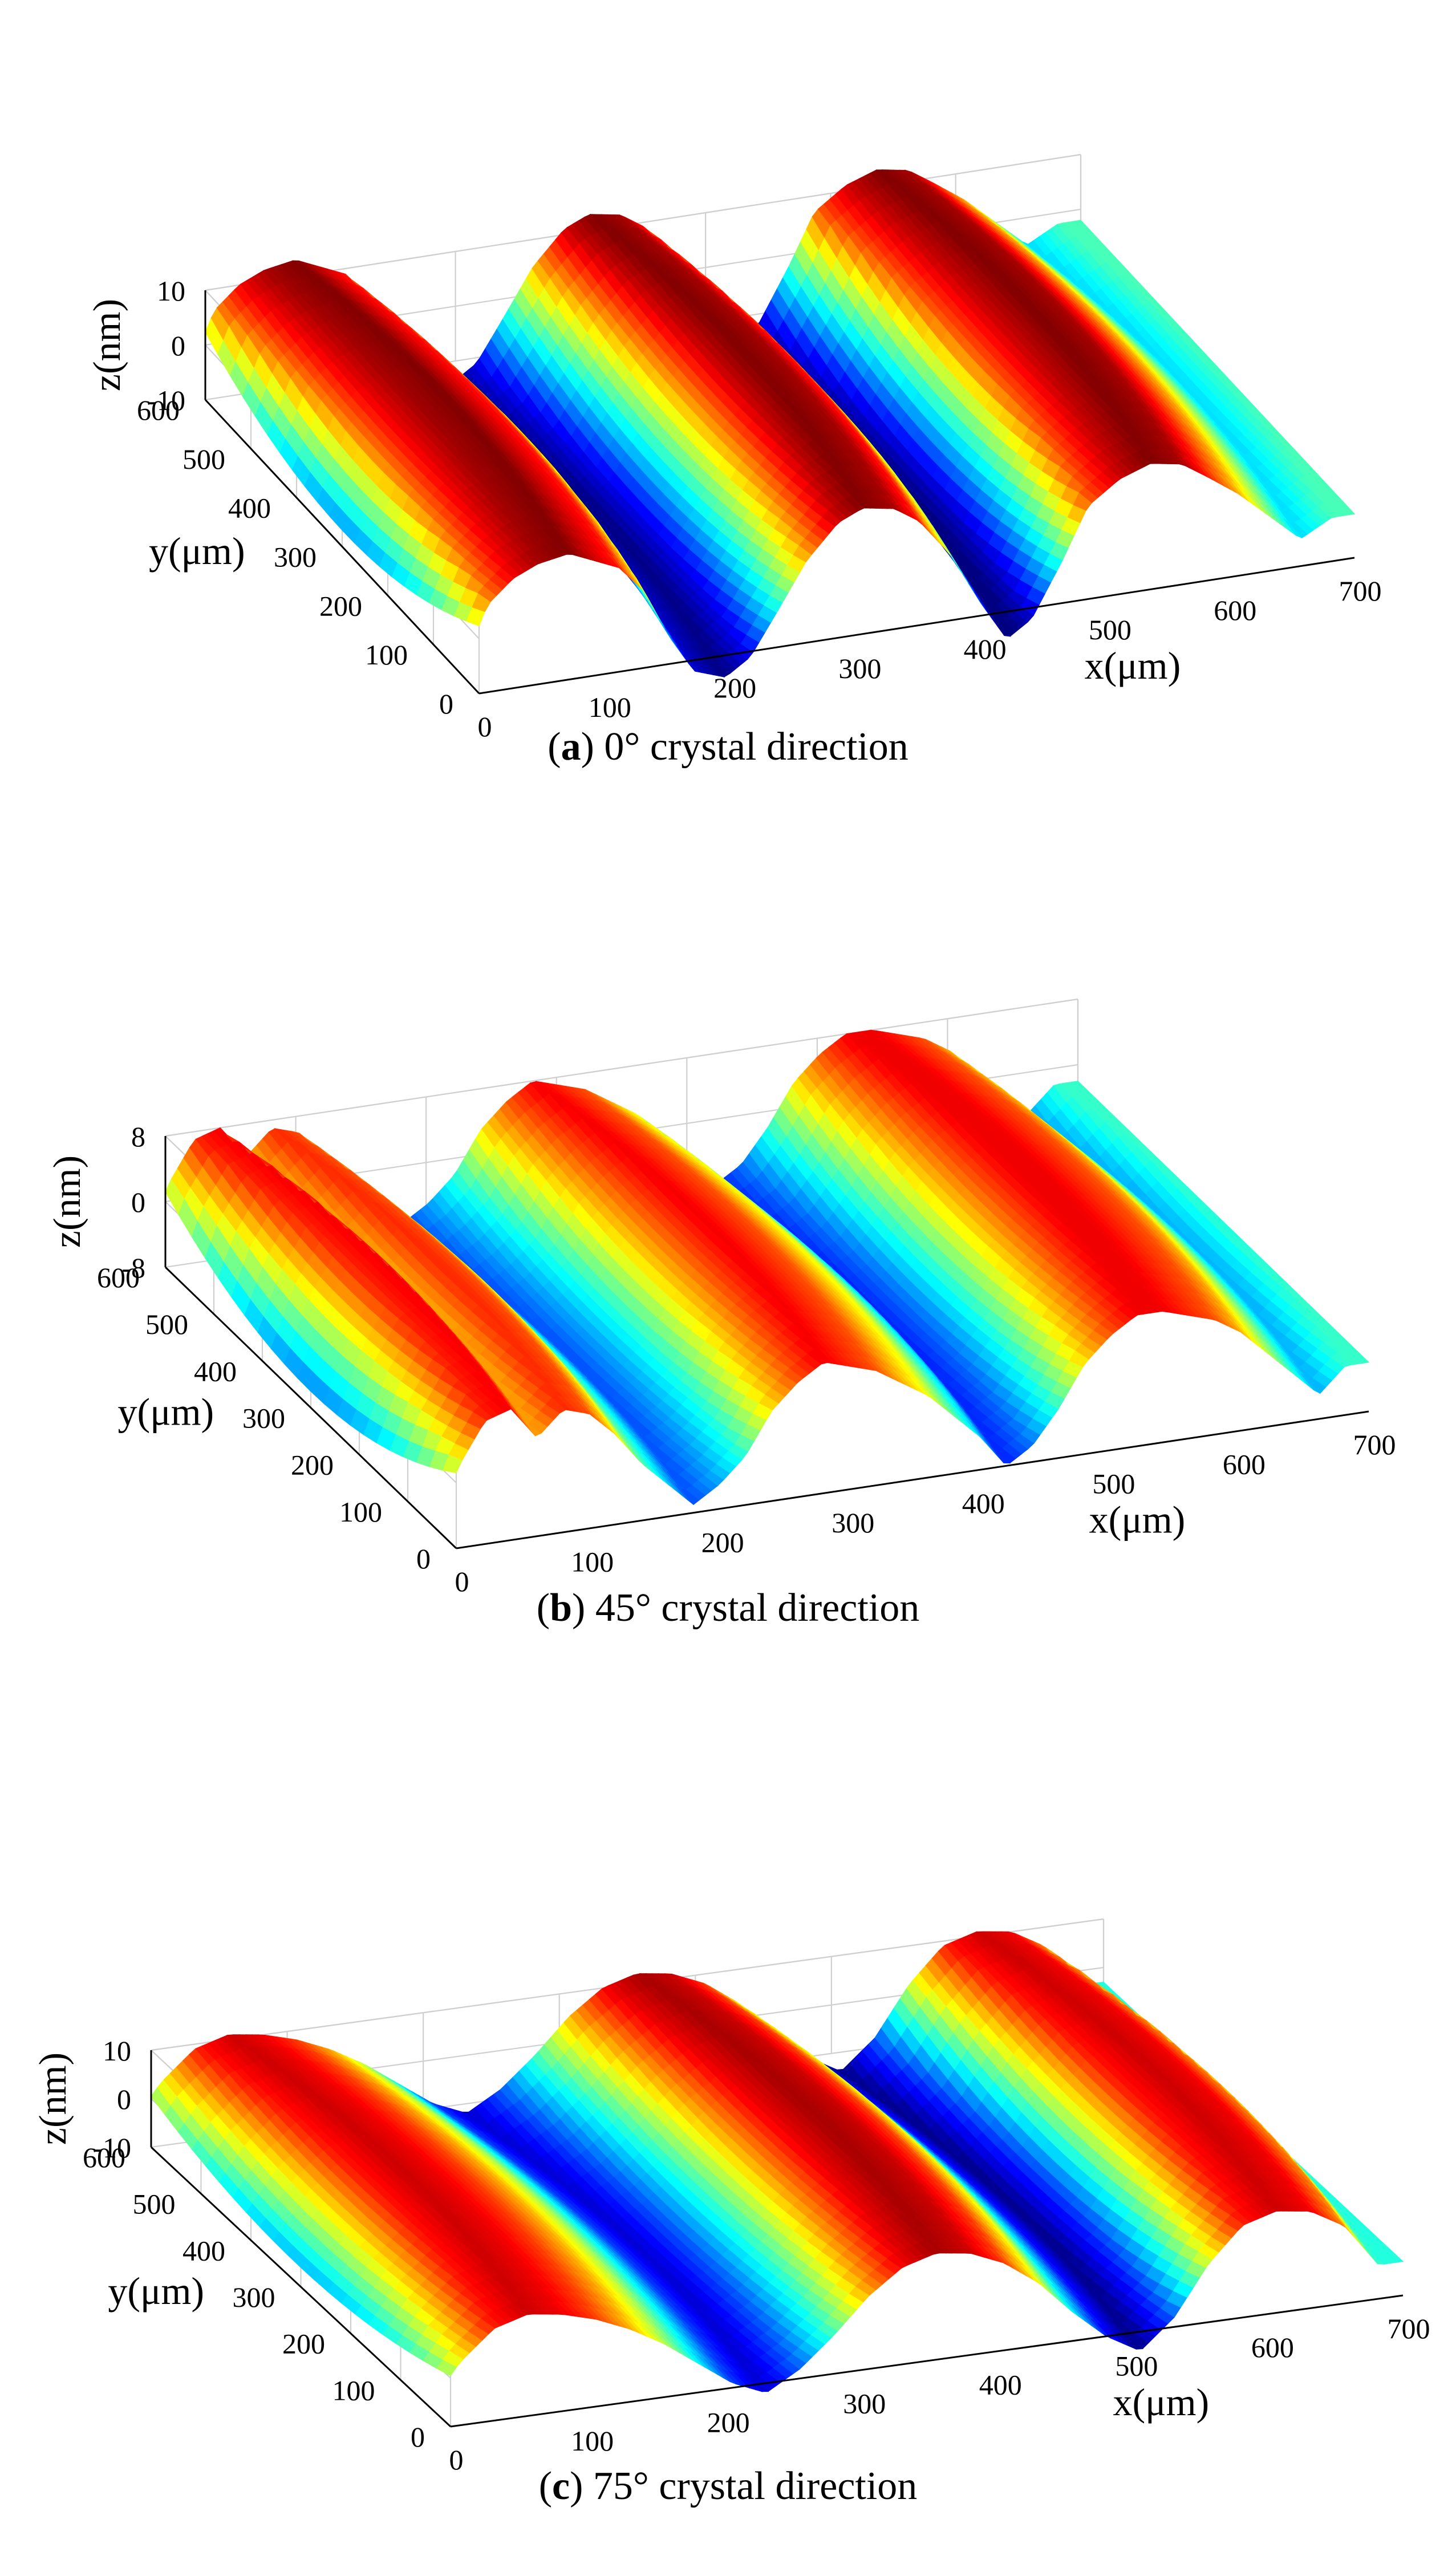  Describe the element at coordinates (197, 551) in the screenshot. I see `y-axis-label: y(μm)` at that location.